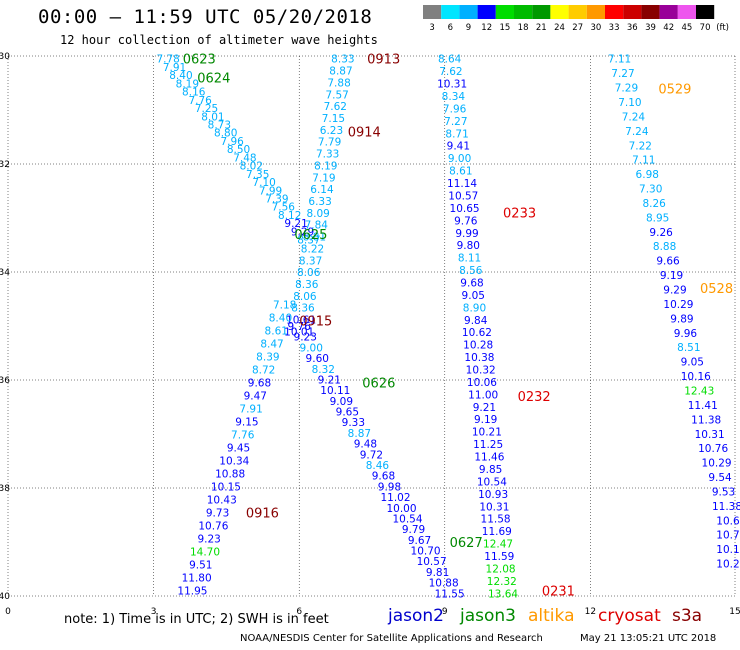  What do you see at coordinates (488, 616) in the screenshot?
I see `mission-jason3: jason3` at bounding box center [488, 616].